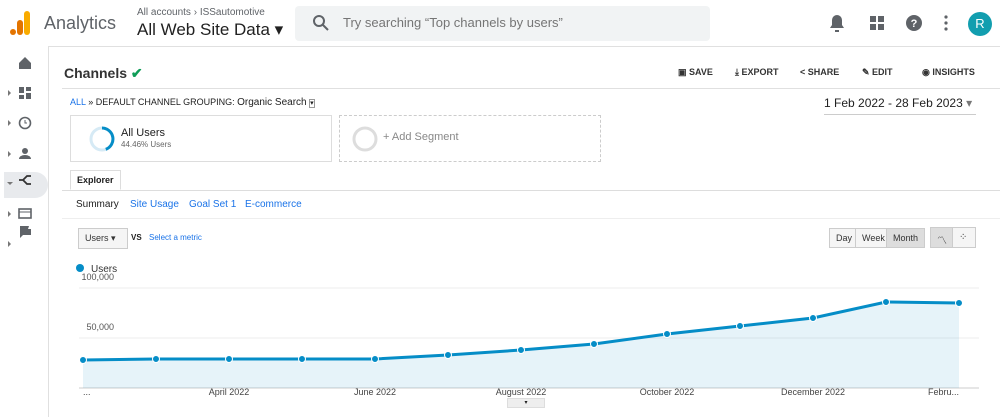 Image resolution: width=1000 pixels, height=417 pixels. What do you see at coordinates (95, 180) in the screenshot?
I see `explorer-tab: Explorer` at bounding box center [95, 180].